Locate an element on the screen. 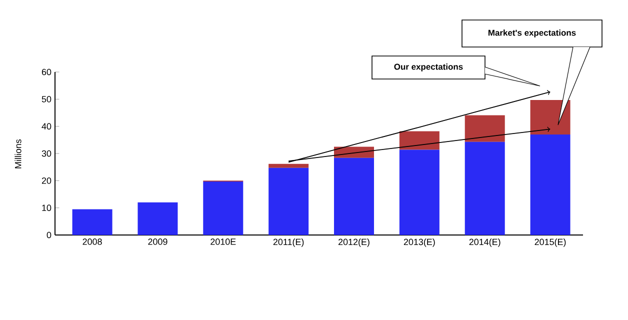 This screenshot has width=628, height=320. x-tick-label: 2010E is located at coordinates (223, 241).